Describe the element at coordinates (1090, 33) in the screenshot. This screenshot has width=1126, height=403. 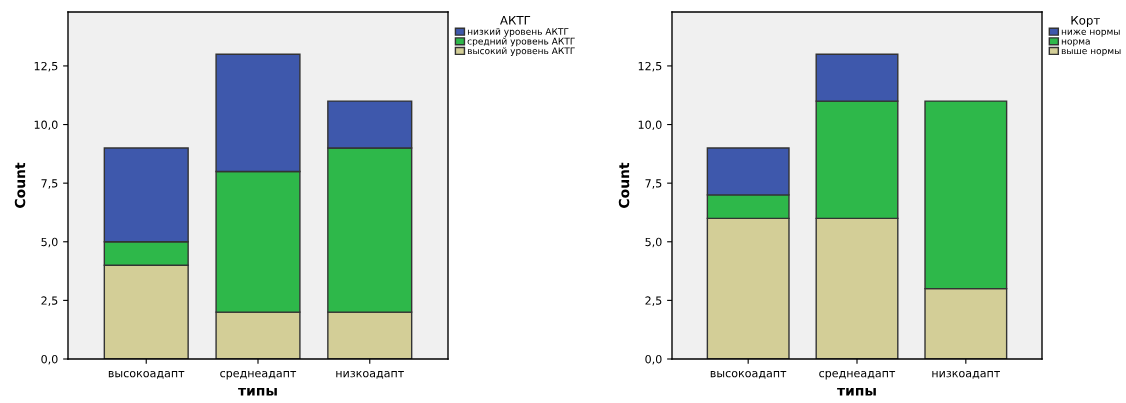
I see `legend-label: ниже нормы` at that location.